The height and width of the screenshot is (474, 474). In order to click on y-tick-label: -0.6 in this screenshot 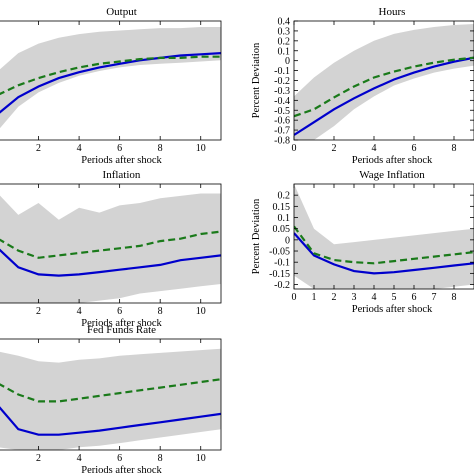, I will do `click(282, 121)`.